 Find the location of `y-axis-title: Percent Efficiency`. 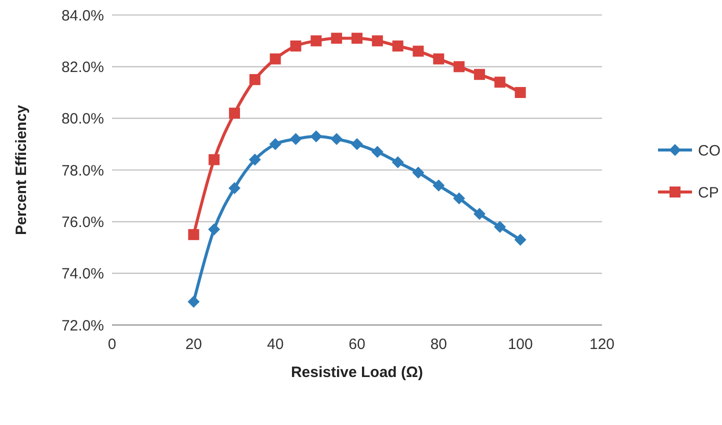

y-axis-title: Percent Efficiency is located at coordinates (21, 170).